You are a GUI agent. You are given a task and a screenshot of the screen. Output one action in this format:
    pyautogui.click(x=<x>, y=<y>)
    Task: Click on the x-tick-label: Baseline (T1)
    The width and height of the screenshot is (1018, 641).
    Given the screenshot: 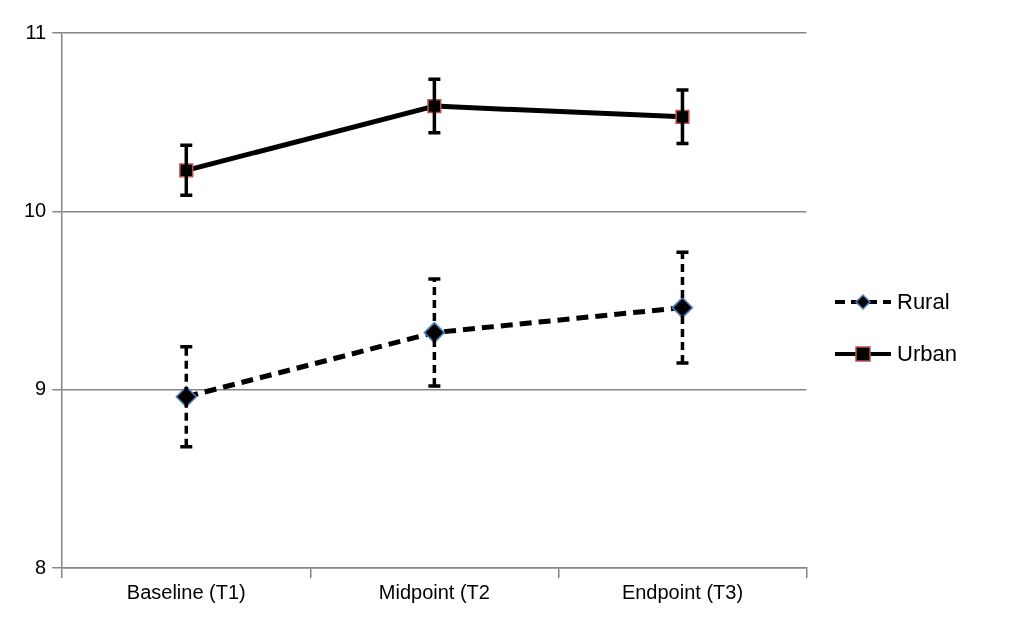 What is the action you would take?
    pyautogui.click(x=186, y=591)
    